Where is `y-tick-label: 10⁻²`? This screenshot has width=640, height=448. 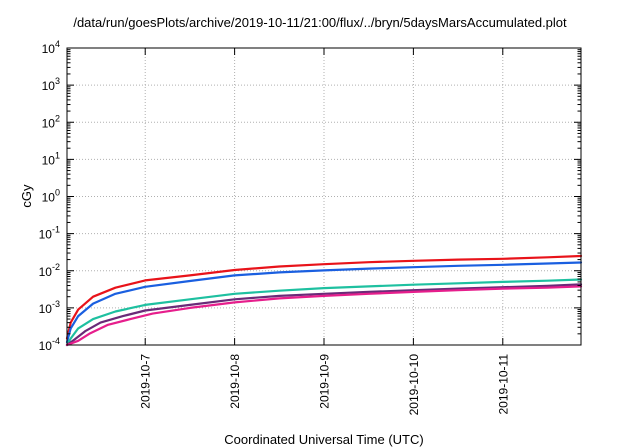
y-tick-label: 10⁻² is located at coordinates (49, 270).